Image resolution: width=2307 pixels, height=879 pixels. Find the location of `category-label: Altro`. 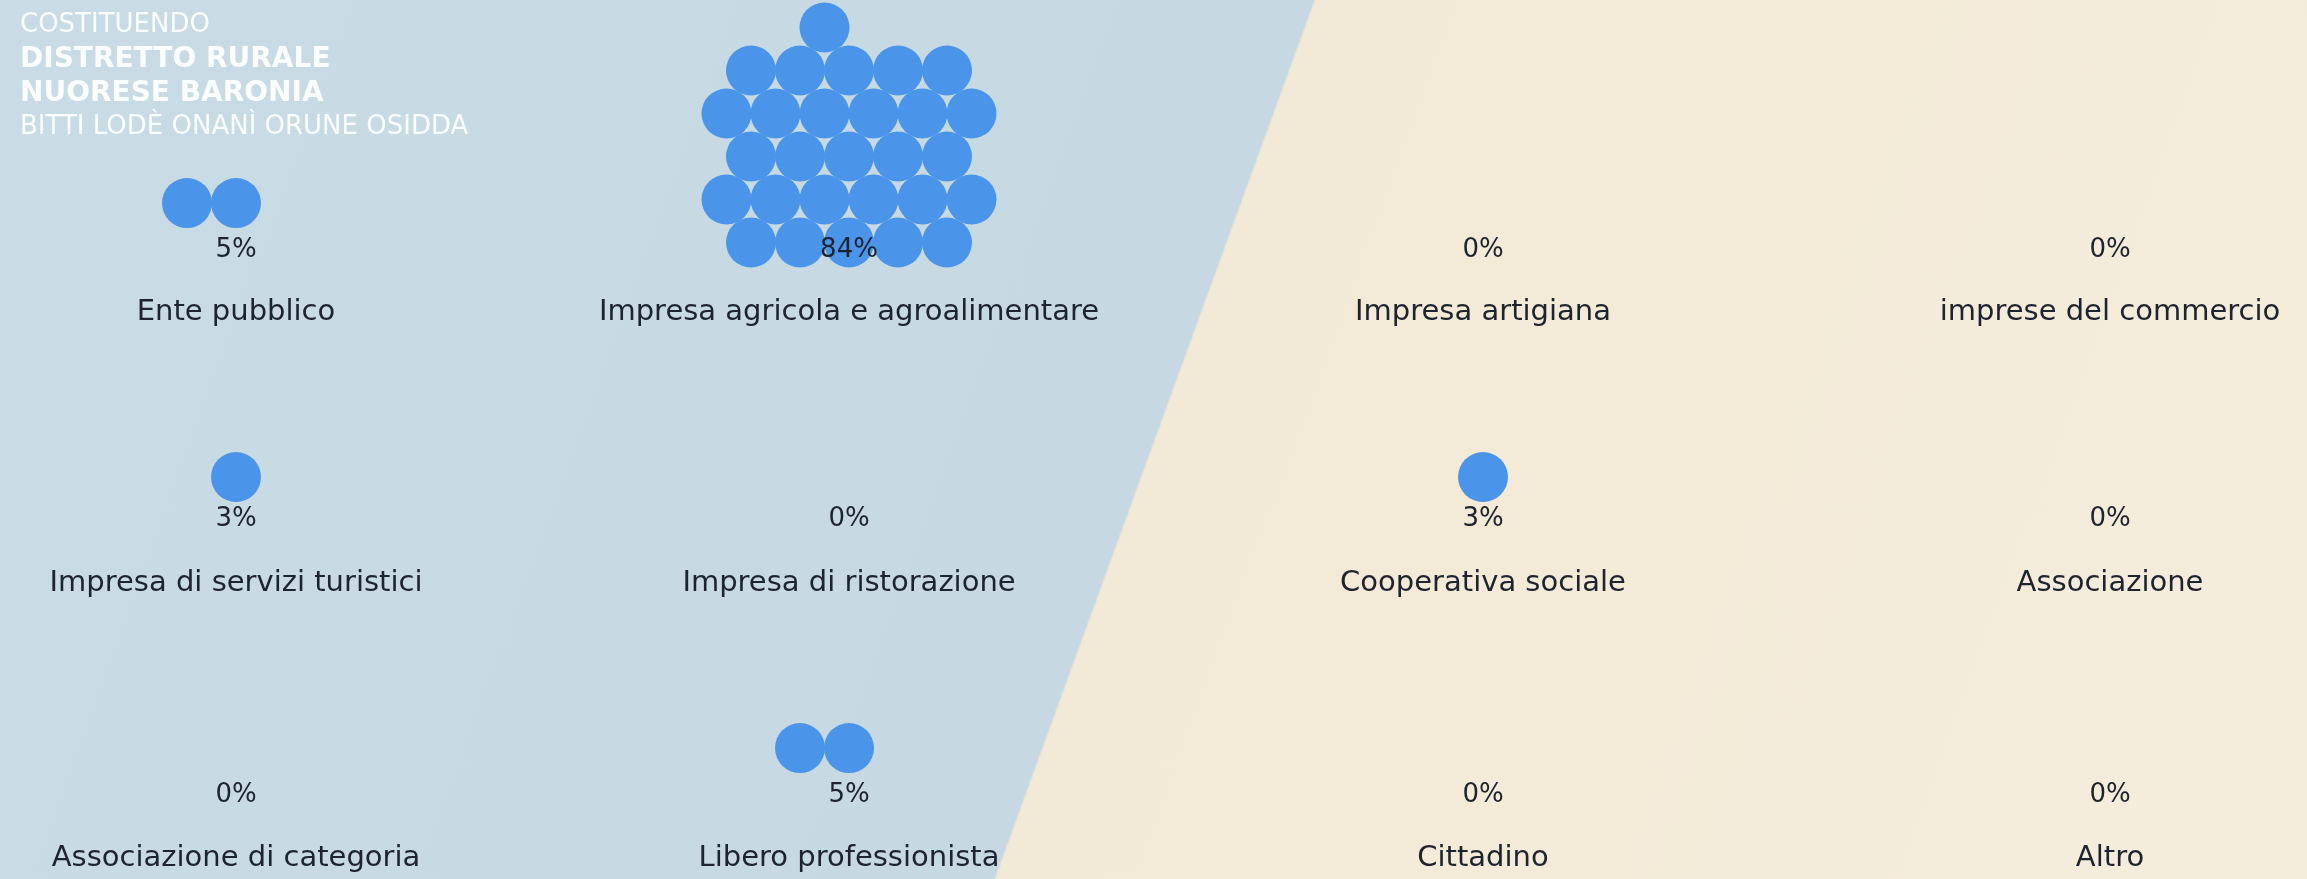

category-label: Altro is located at coordinates (2110, 855).